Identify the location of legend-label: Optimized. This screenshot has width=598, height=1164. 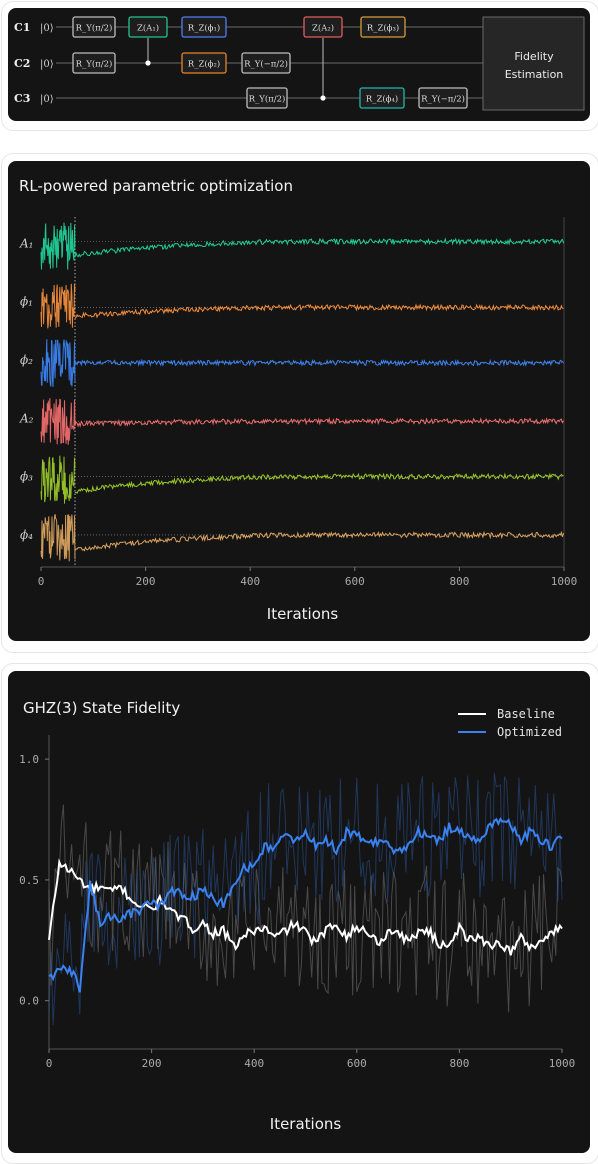
(529, 732).